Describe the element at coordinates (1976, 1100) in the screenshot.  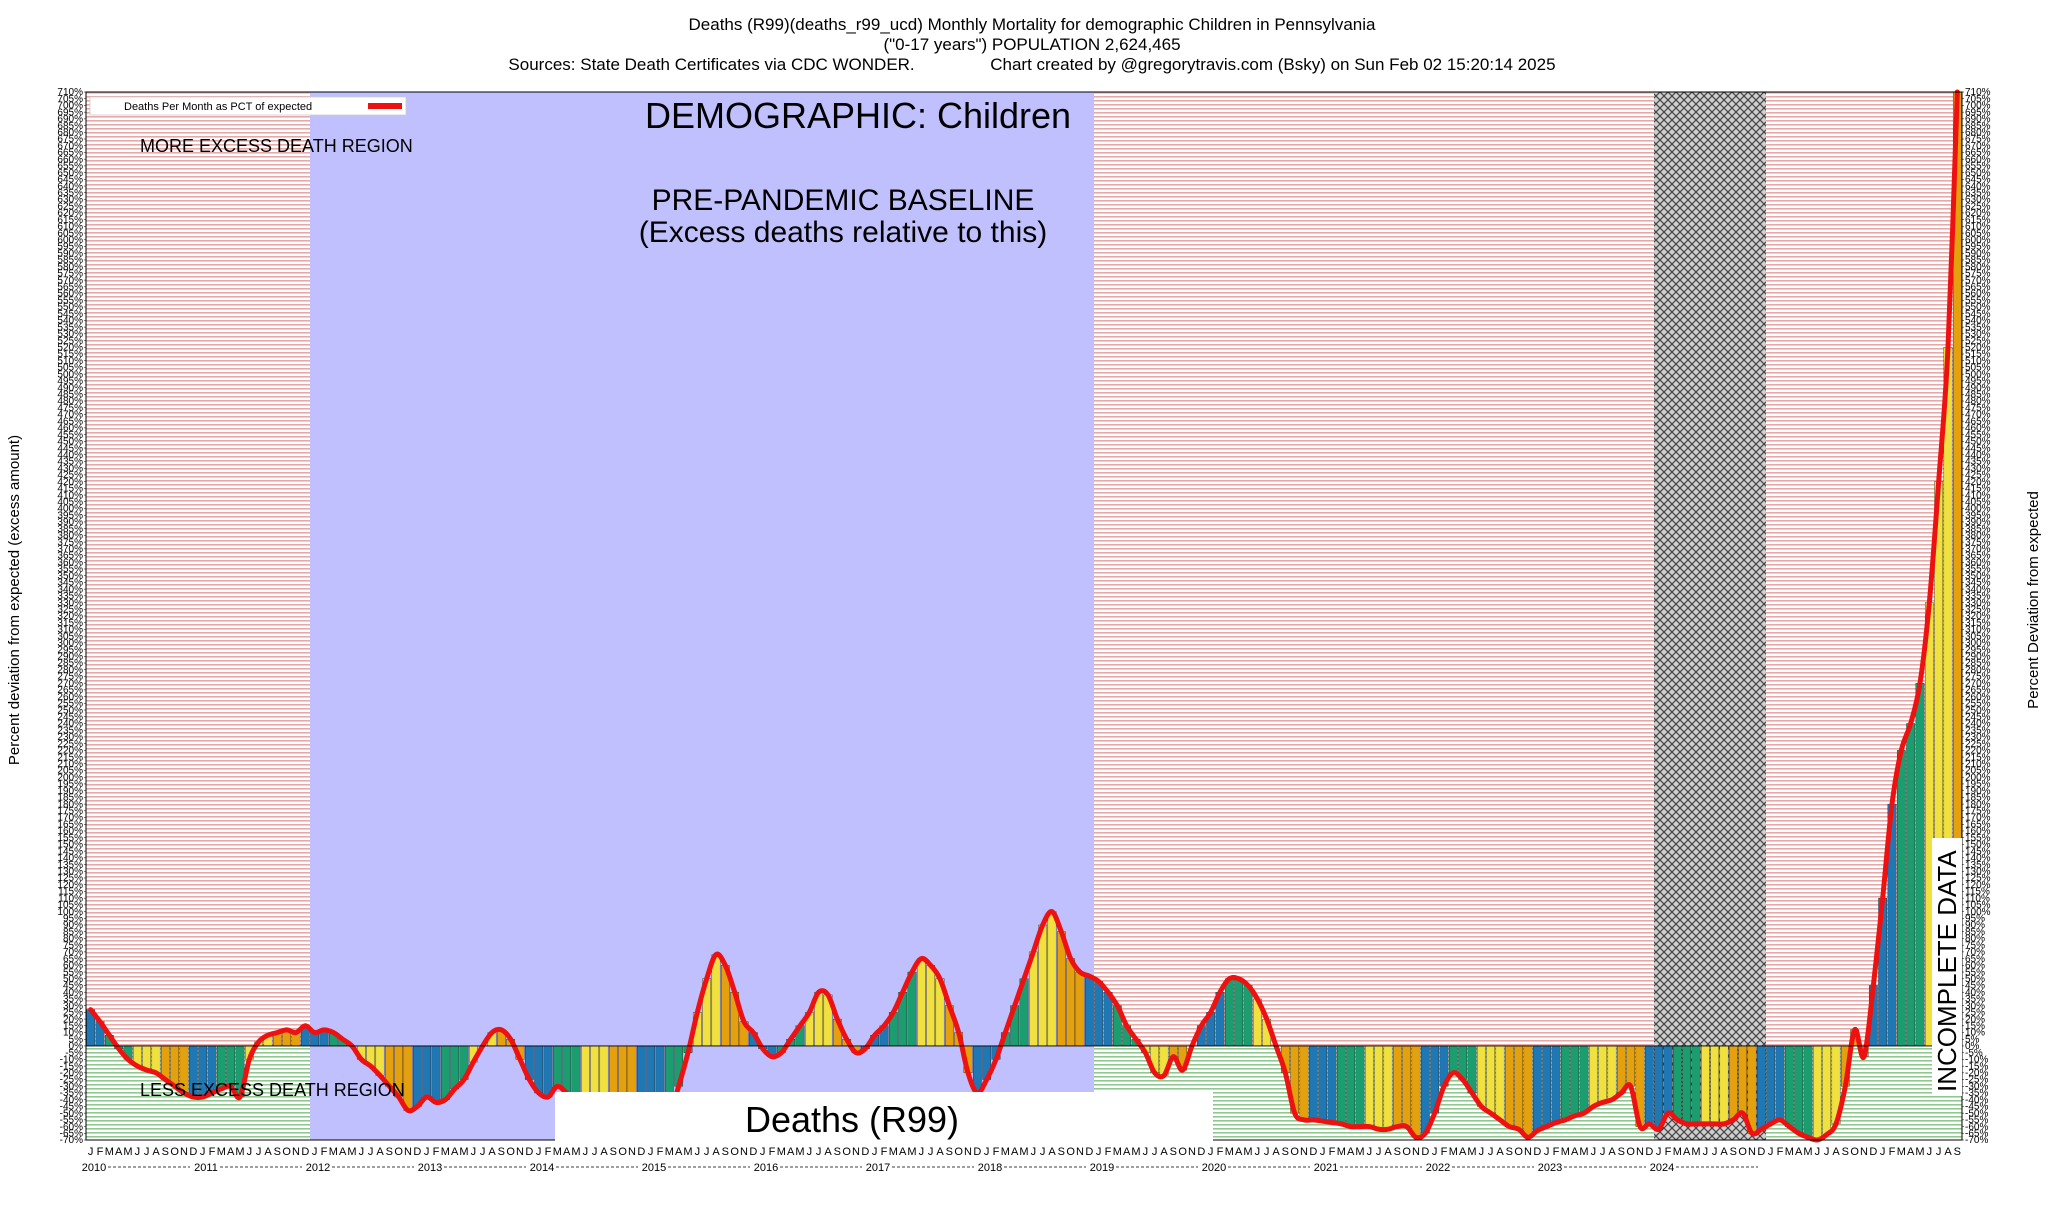
I see `y-tick-label-right: -40%` at that location.